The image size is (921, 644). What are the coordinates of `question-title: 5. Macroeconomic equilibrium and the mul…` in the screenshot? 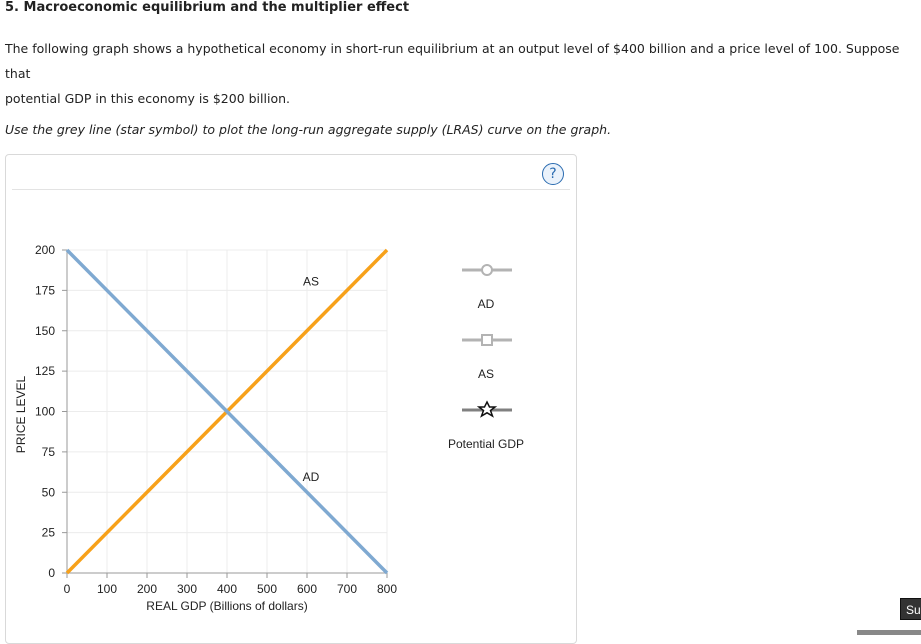 It's located at (207, 7).